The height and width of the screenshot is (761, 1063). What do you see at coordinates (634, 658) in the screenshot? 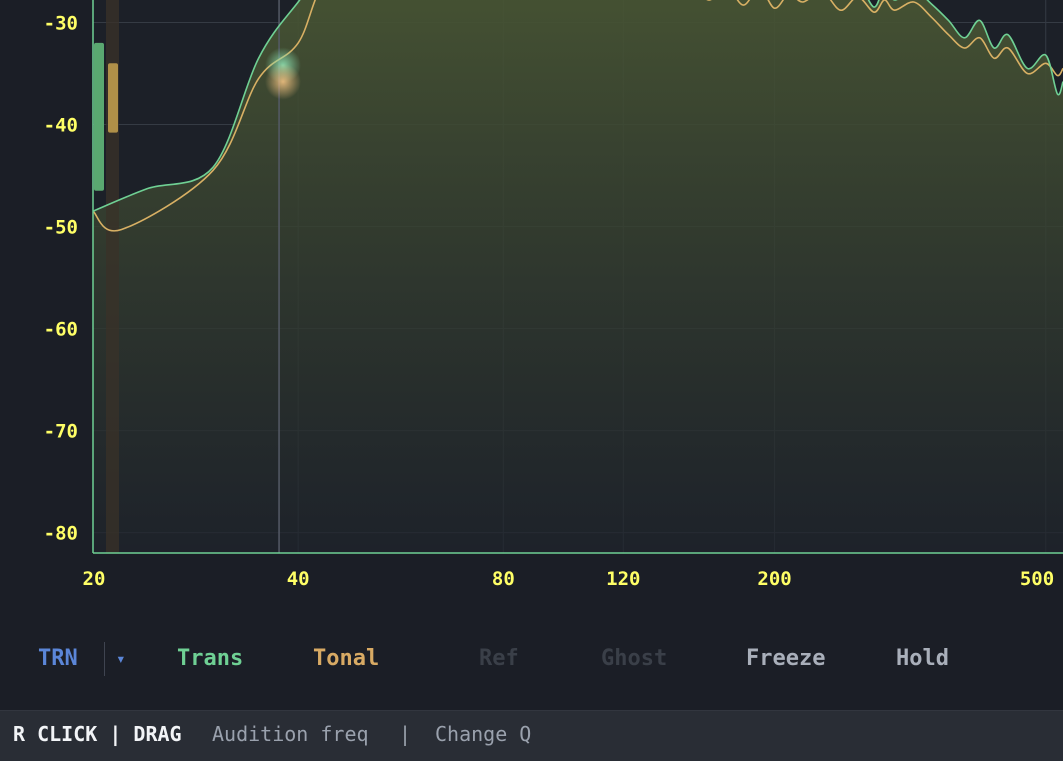
I see `toggle-ghost: Ghost` at bounding box center [634, 658].